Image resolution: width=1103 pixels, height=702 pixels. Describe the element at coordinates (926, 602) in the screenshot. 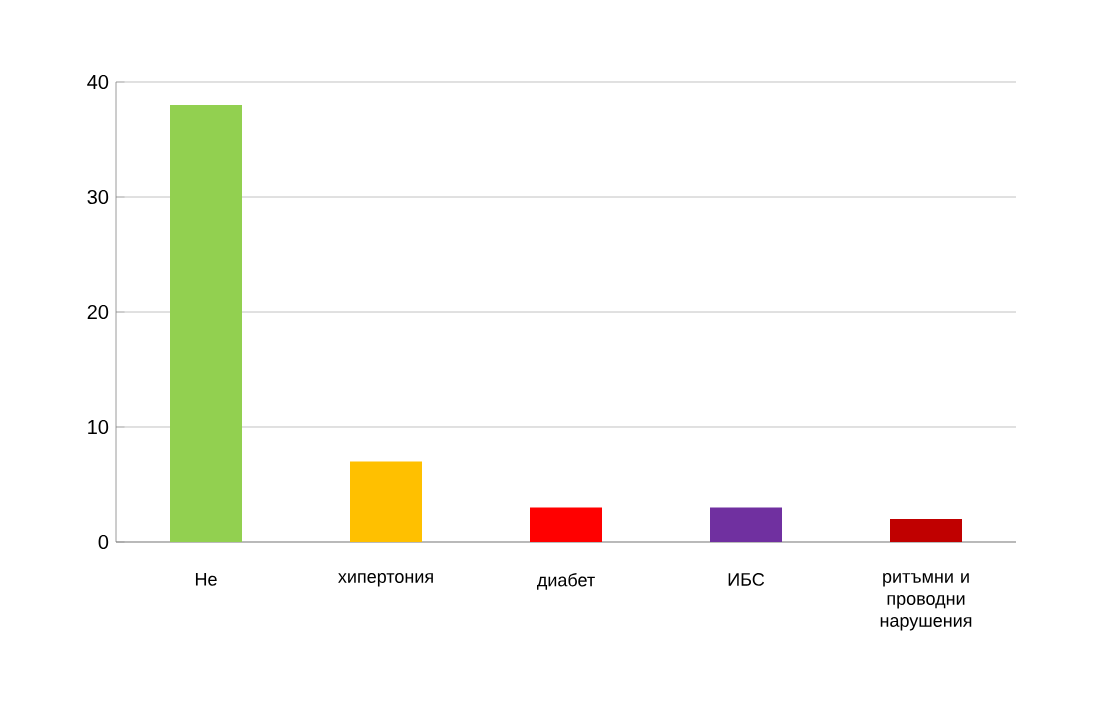

I see `x-tick-label: ритъмни и проводни нарушения` at that location.